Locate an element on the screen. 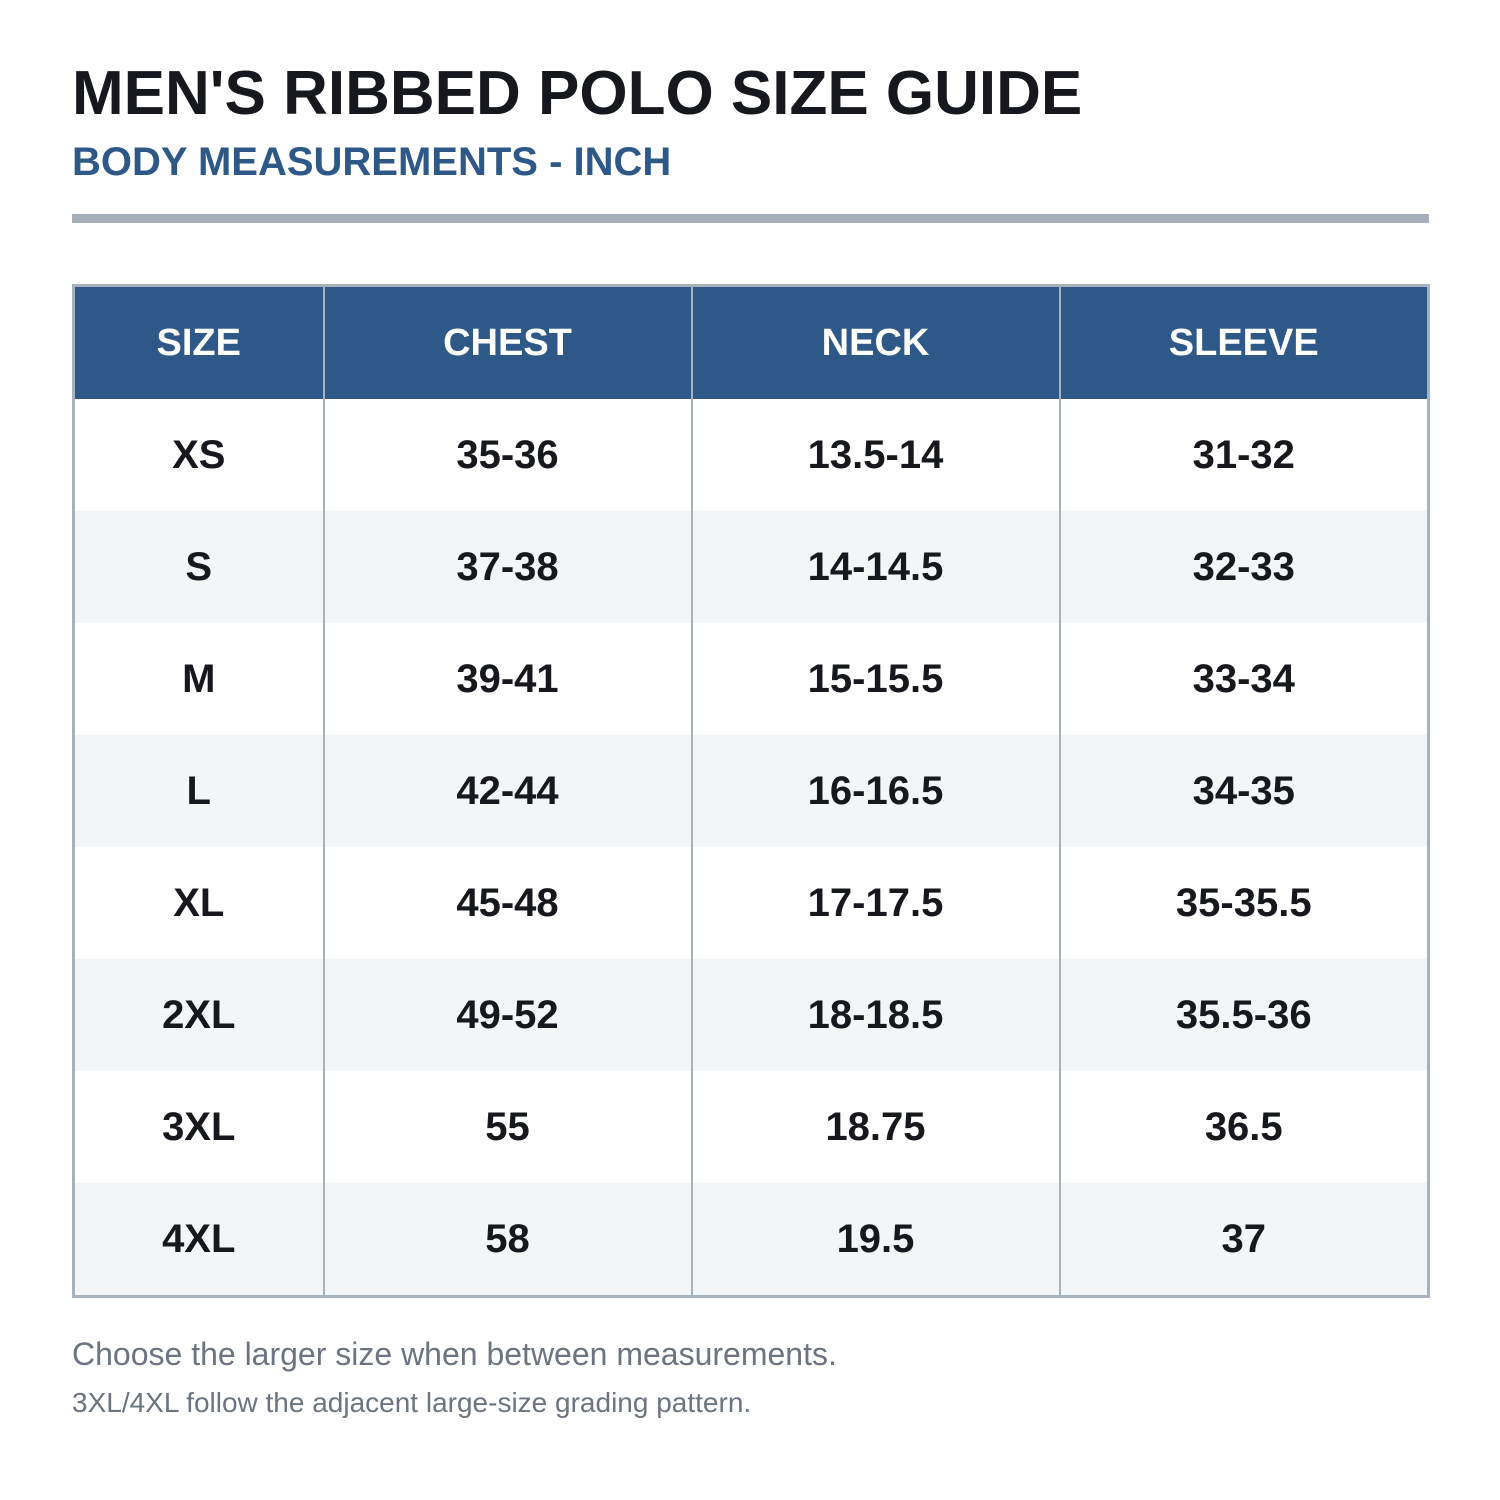  header-row: SIZE CHEST NECK SLEEVE is located at coordinates (750, 342).